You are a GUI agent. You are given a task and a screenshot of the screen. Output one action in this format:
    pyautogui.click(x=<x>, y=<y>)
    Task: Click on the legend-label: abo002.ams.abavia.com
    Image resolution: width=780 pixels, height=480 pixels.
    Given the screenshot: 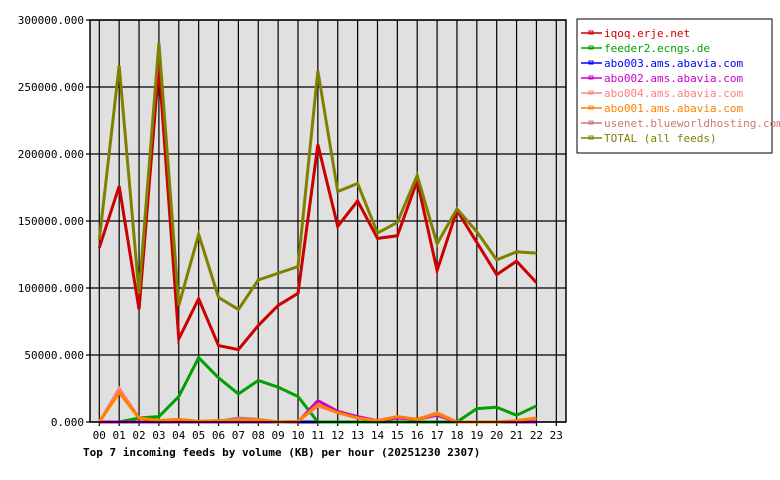 What is the action you would take?
    pyautogui.click(x=673, y=78)
    